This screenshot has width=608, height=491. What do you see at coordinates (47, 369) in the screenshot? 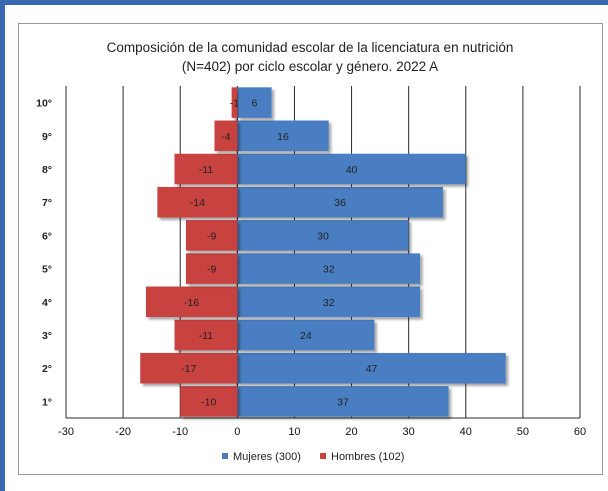
I see `y-tick-label: 2°` at bounding box center [47, 369].